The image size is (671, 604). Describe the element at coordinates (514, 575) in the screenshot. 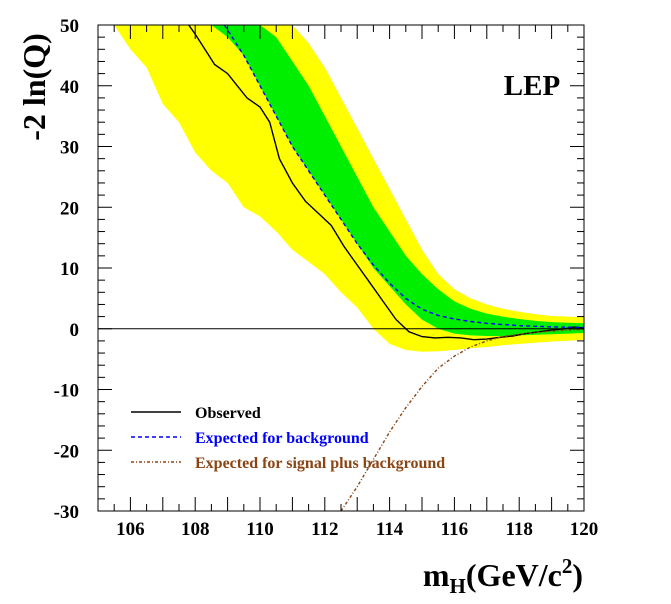

I see `x-axis-title-rest: (GeV/c` at that location.